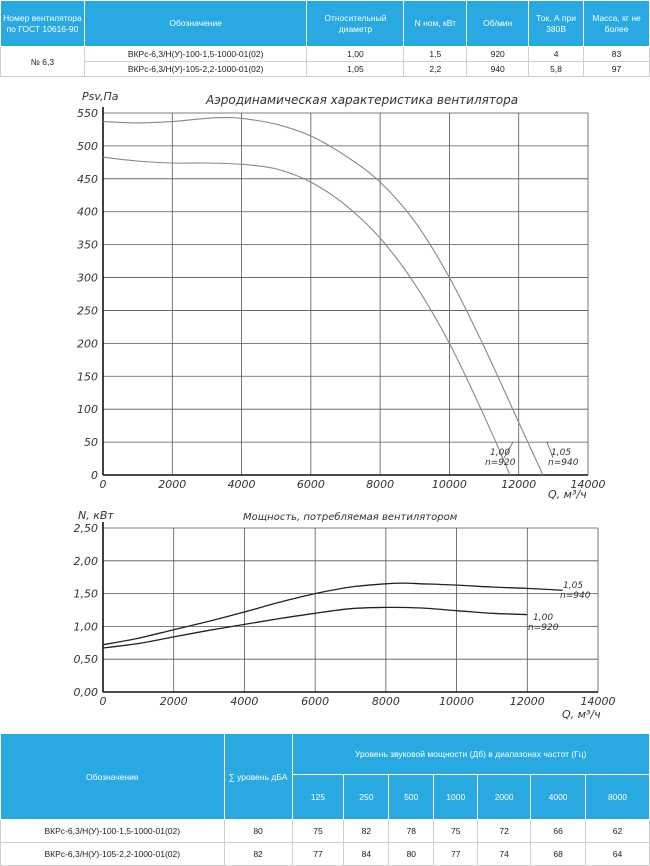 Image resolution: width=650 pixels, height=866 pixels. What do you see at coordinates (563, 463) in the screenshot?
I see `curve-label: n=940` at bounding box center [563, 463].